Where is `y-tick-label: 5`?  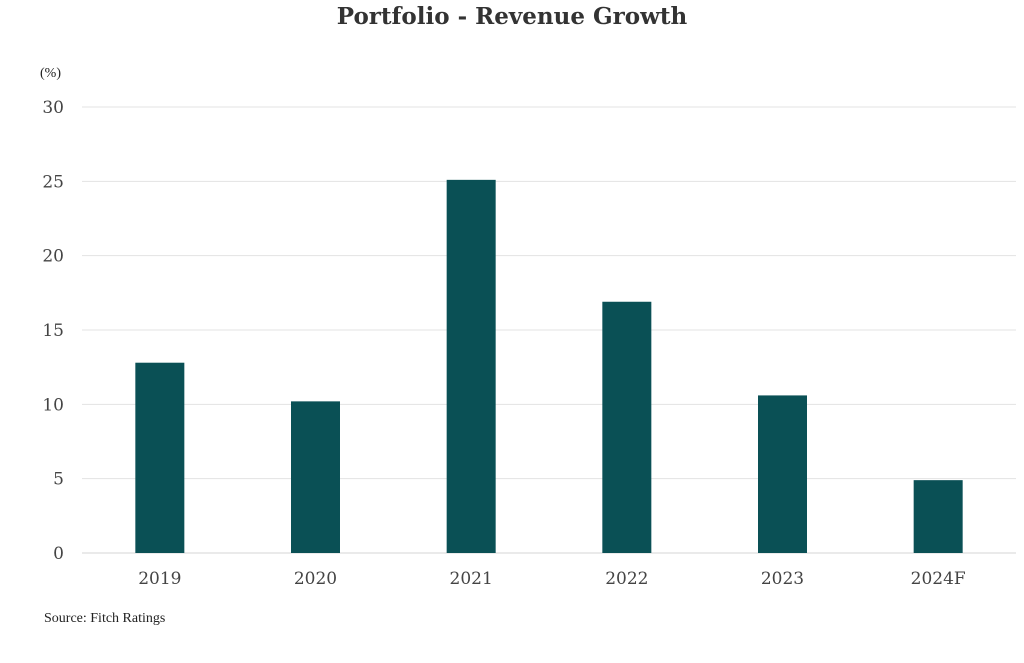 y-tick-label: 5 is located at coordinates (58, 480).